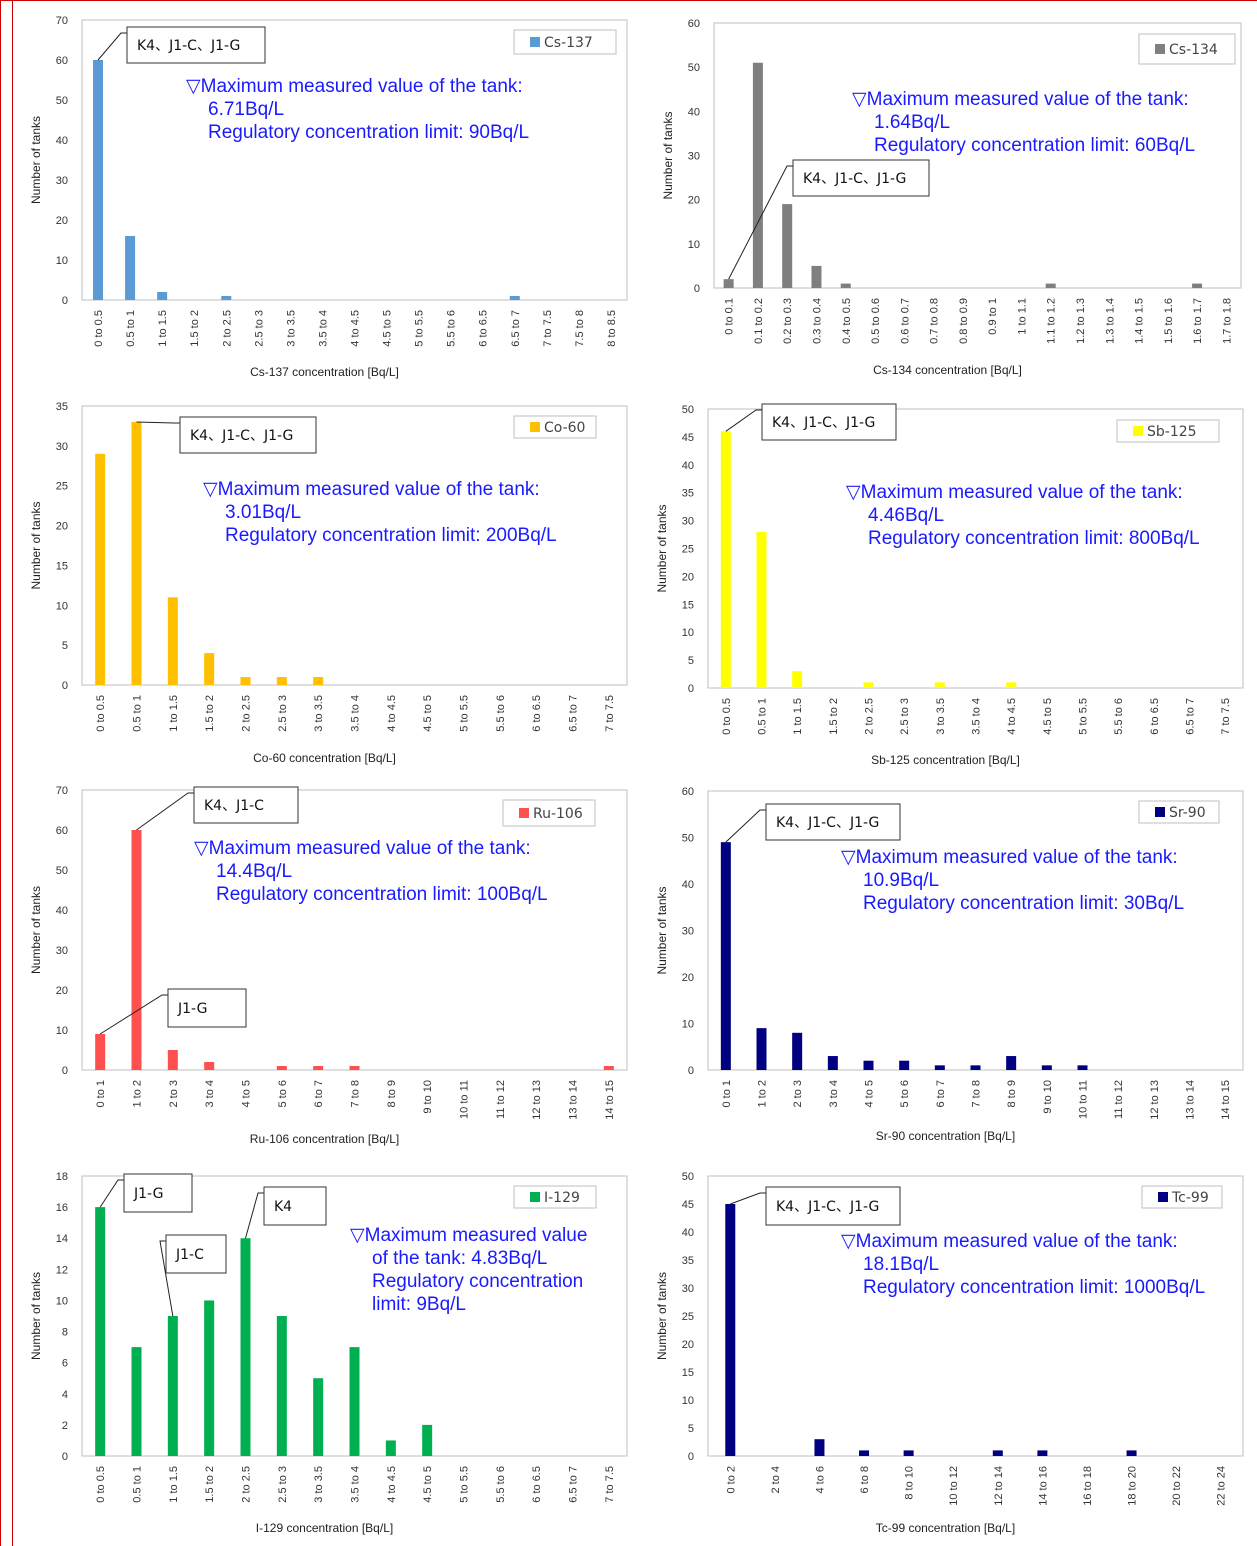 The width and height of the screenshot is (1257, 1546). I want to click on x-tick-label: 0 to 0.1, so click(730, 316).